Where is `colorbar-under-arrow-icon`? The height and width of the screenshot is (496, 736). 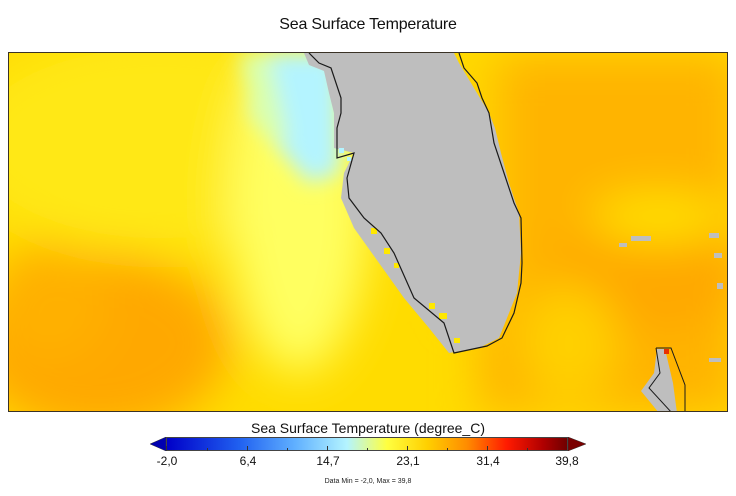
colorbar-under-arrow-icon is located at coordinates (158, 444).